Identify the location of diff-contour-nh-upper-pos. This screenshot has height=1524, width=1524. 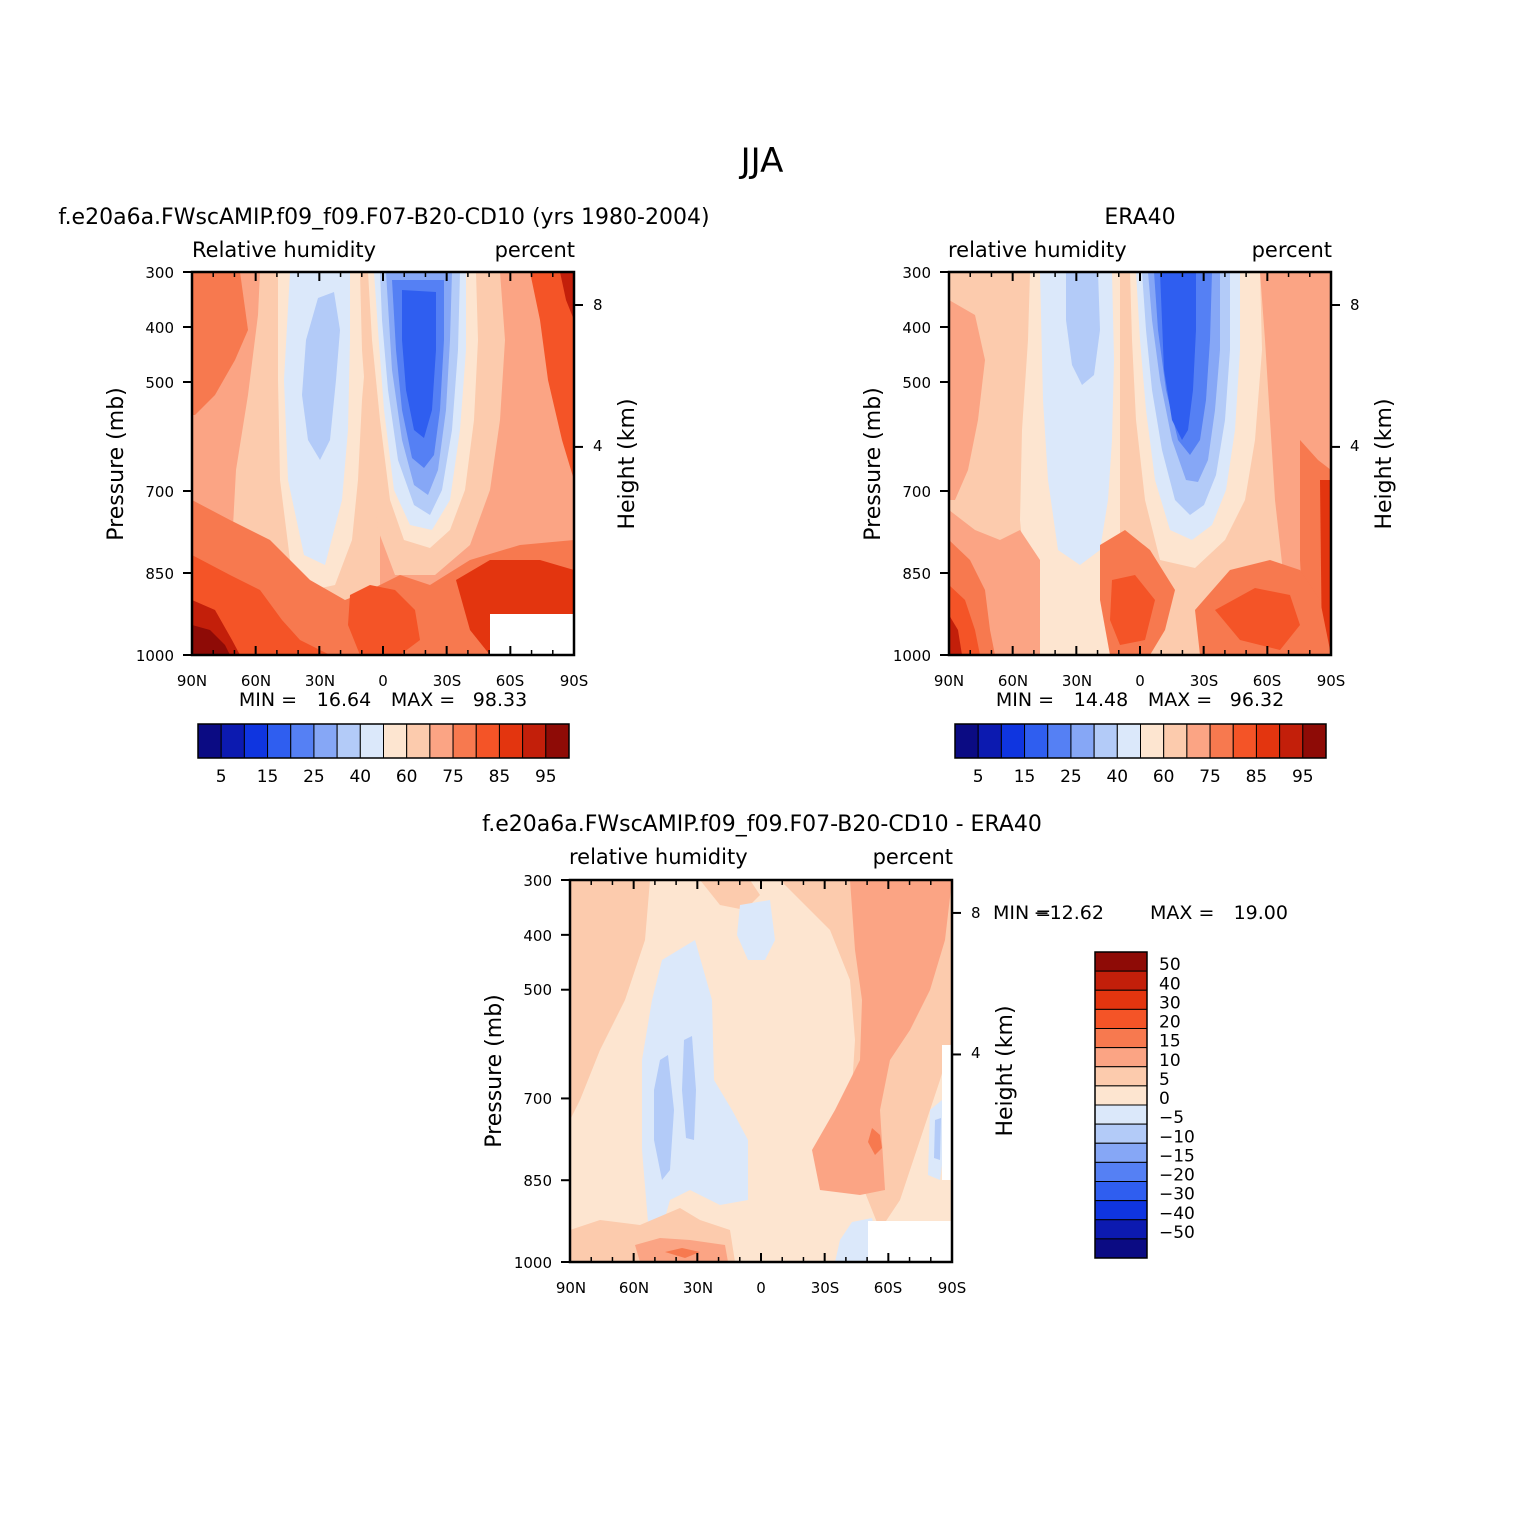
(610, 1000).